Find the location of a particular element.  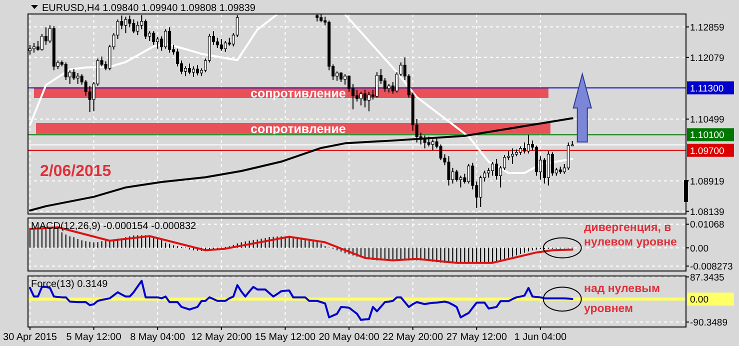

y-tick-label: -90.3489 is located at coordinates (709, 323).